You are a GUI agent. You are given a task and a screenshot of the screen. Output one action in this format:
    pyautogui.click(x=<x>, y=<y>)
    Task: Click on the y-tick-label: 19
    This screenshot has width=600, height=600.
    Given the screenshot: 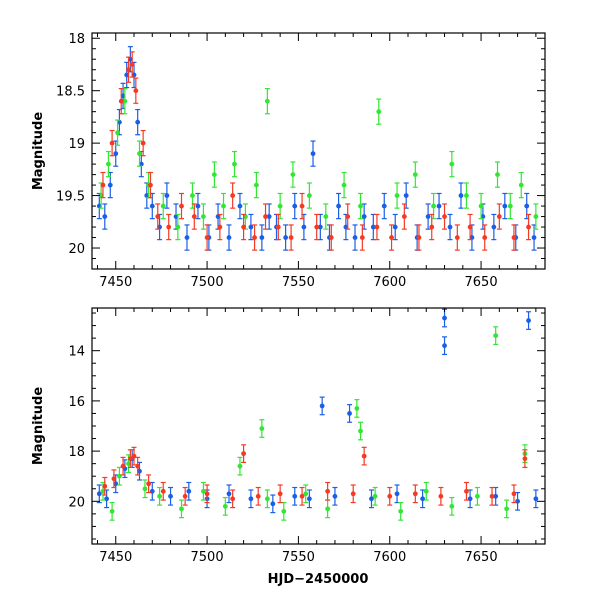 What is the action you would take?
    pyautogui.click(x=76, y=144)
    